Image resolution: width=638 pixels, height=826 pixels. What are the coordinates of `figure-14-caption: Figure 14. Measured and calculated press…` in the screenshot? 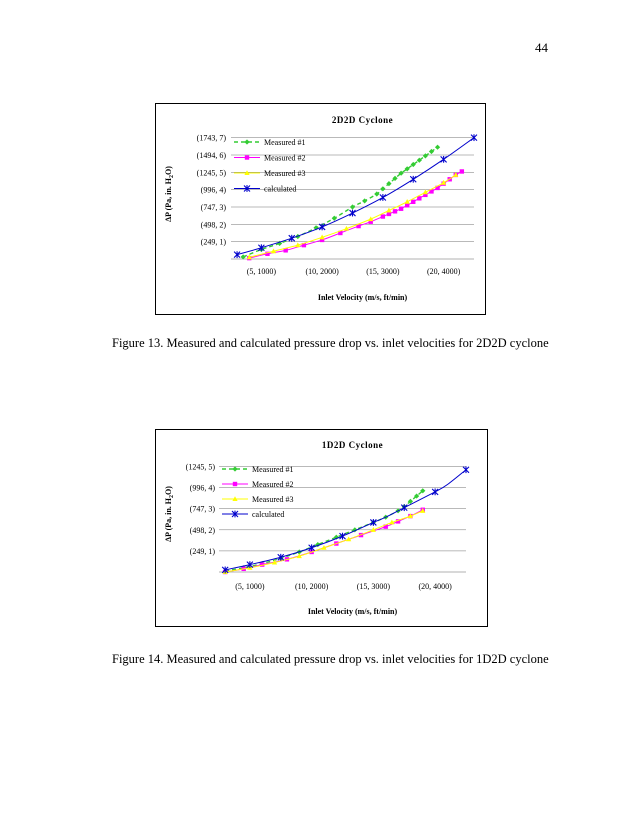 It's located at (330, 659).